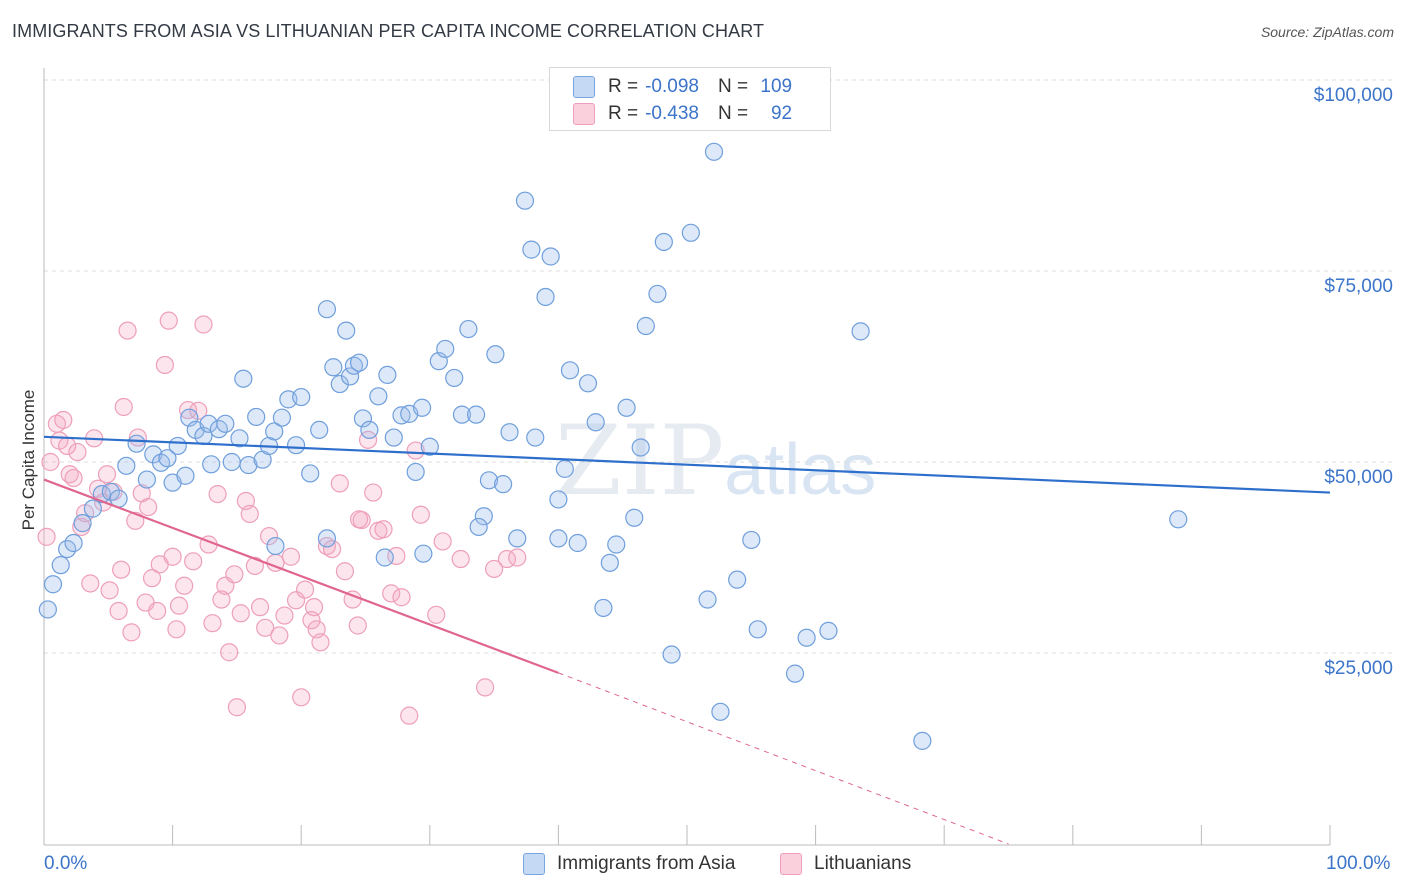 The width and height of the screenshot is (1406, 892). What do you see at coordinates (534, 864) in the screenshot?
I see `bottom-legend-swatch-blue` at bounding box center [534, 864].